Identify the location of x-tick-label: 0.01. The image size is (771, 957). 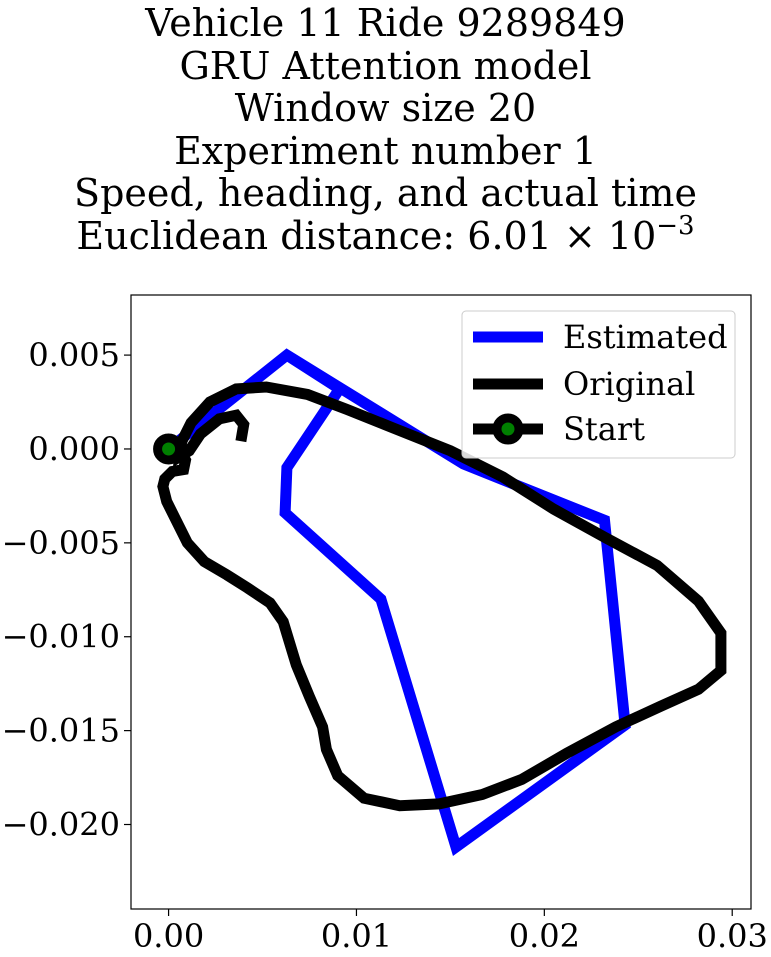
(356, 936).